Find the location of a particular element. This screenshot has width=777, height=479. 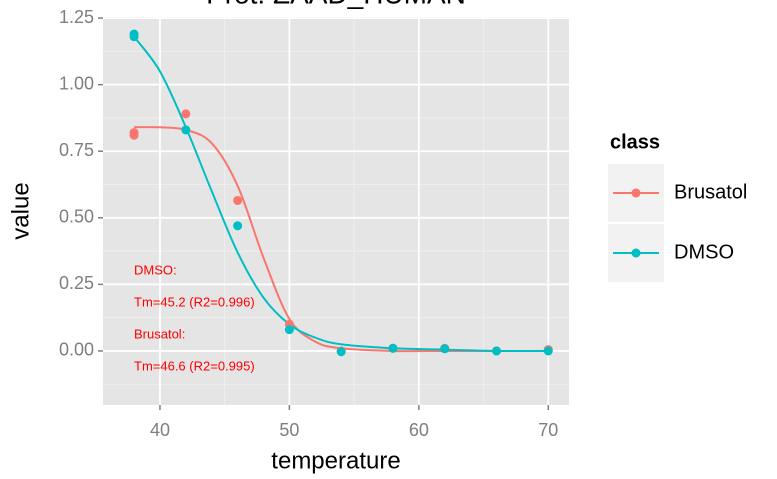

annotation: Tm=45.2 (R2=0.996) is located at coordinates (194, 301).